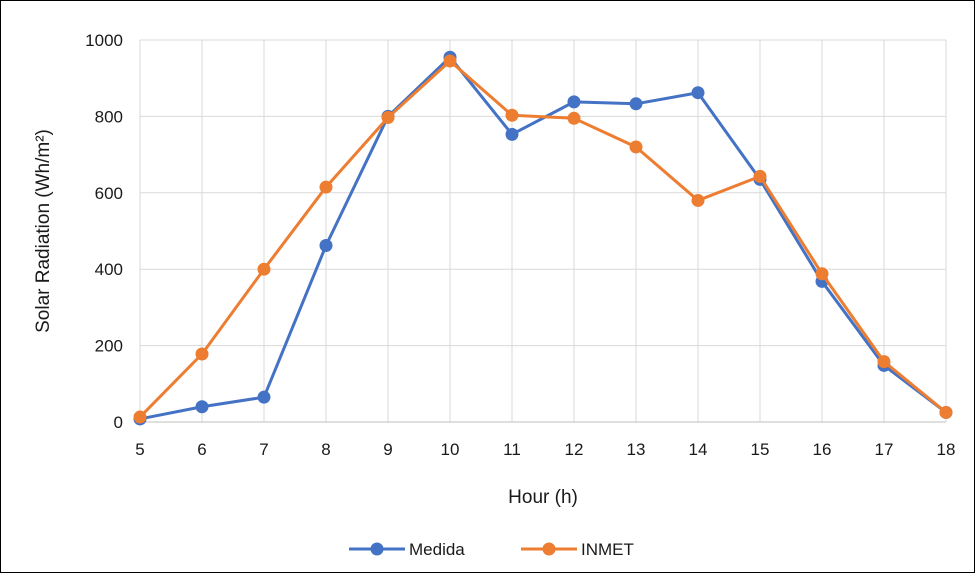  Describe the element at coordinates (109, 193) in the screenshot. I see `y-tick-label: 600` at that location.